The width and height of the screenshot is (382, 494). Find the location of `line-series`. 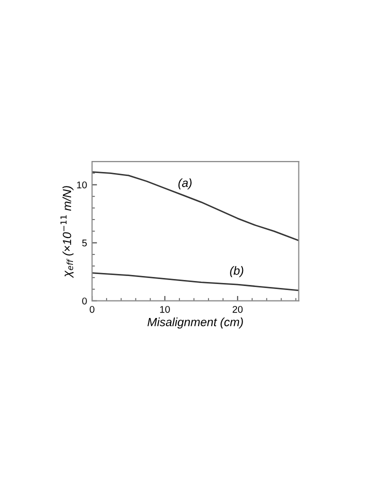

line-series is located at coordinates (195, 206).